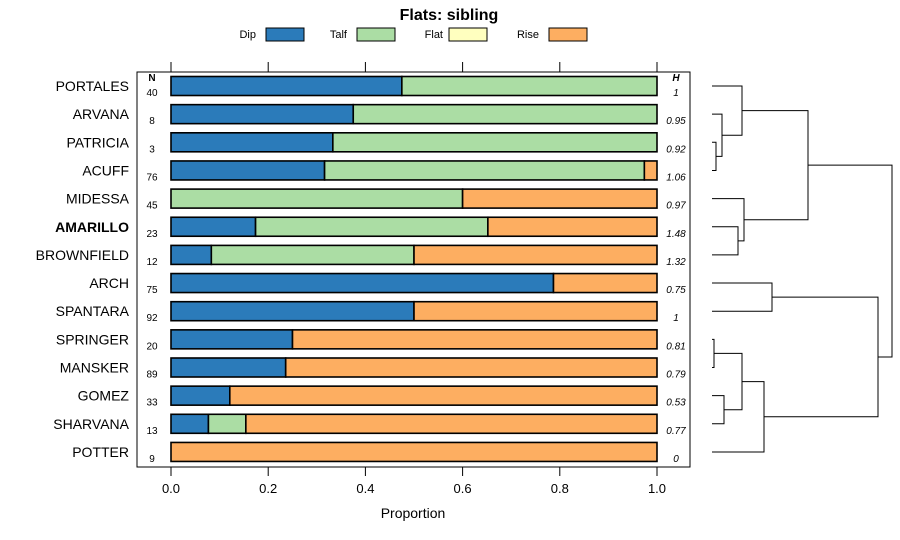  Describe the element at coordinates (93, 311) in the screenshot. I see `row-label: SPANTARA` at that location.